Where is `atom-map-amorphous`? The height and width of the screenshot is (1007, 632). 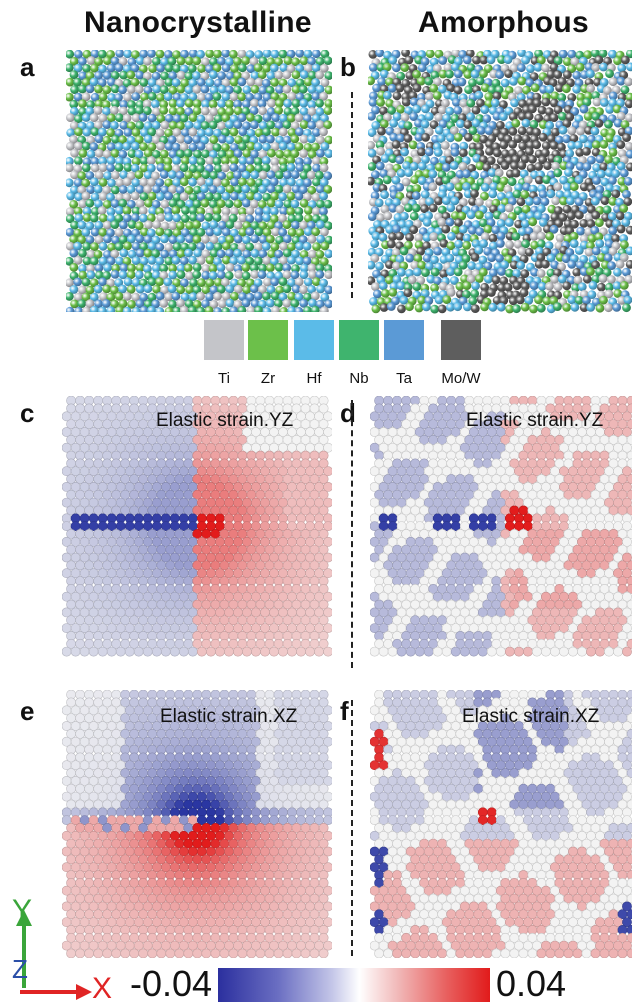
atom-map-amorphous is located at coordinates (500, 182).